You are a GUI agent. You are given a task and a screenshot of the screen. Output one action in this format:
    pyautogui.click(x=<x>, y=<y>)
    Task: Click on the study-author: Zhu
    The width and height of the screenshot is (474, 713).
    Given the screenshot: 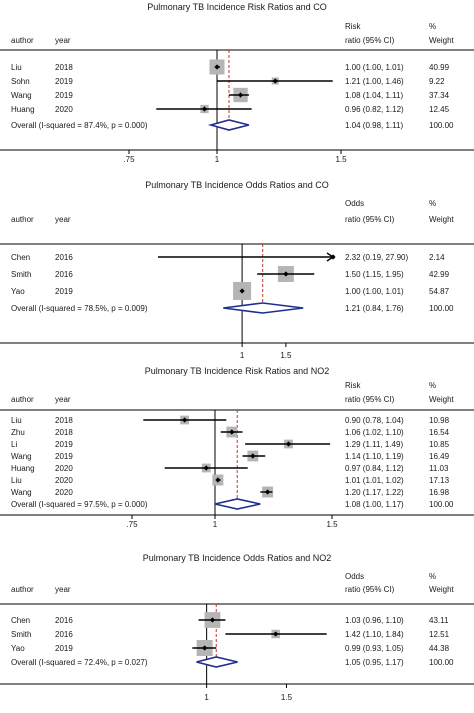 What is the action you would take?
    pyautogui.click(x=18, y=432)
    